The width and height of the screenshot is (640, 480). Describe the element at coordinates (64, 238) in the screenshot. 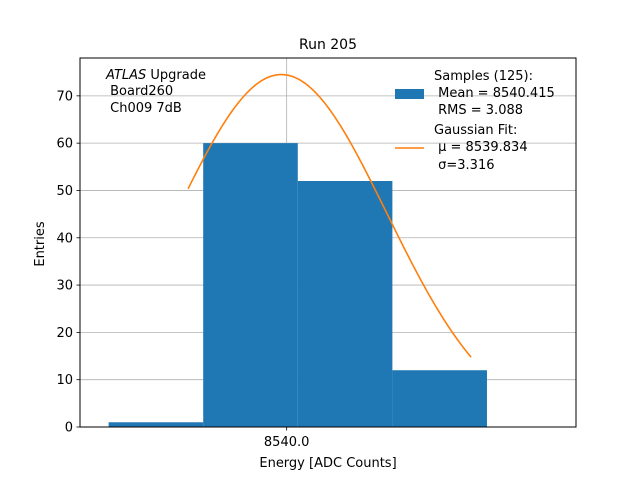

I see `y-tick-label: 40` at that location.